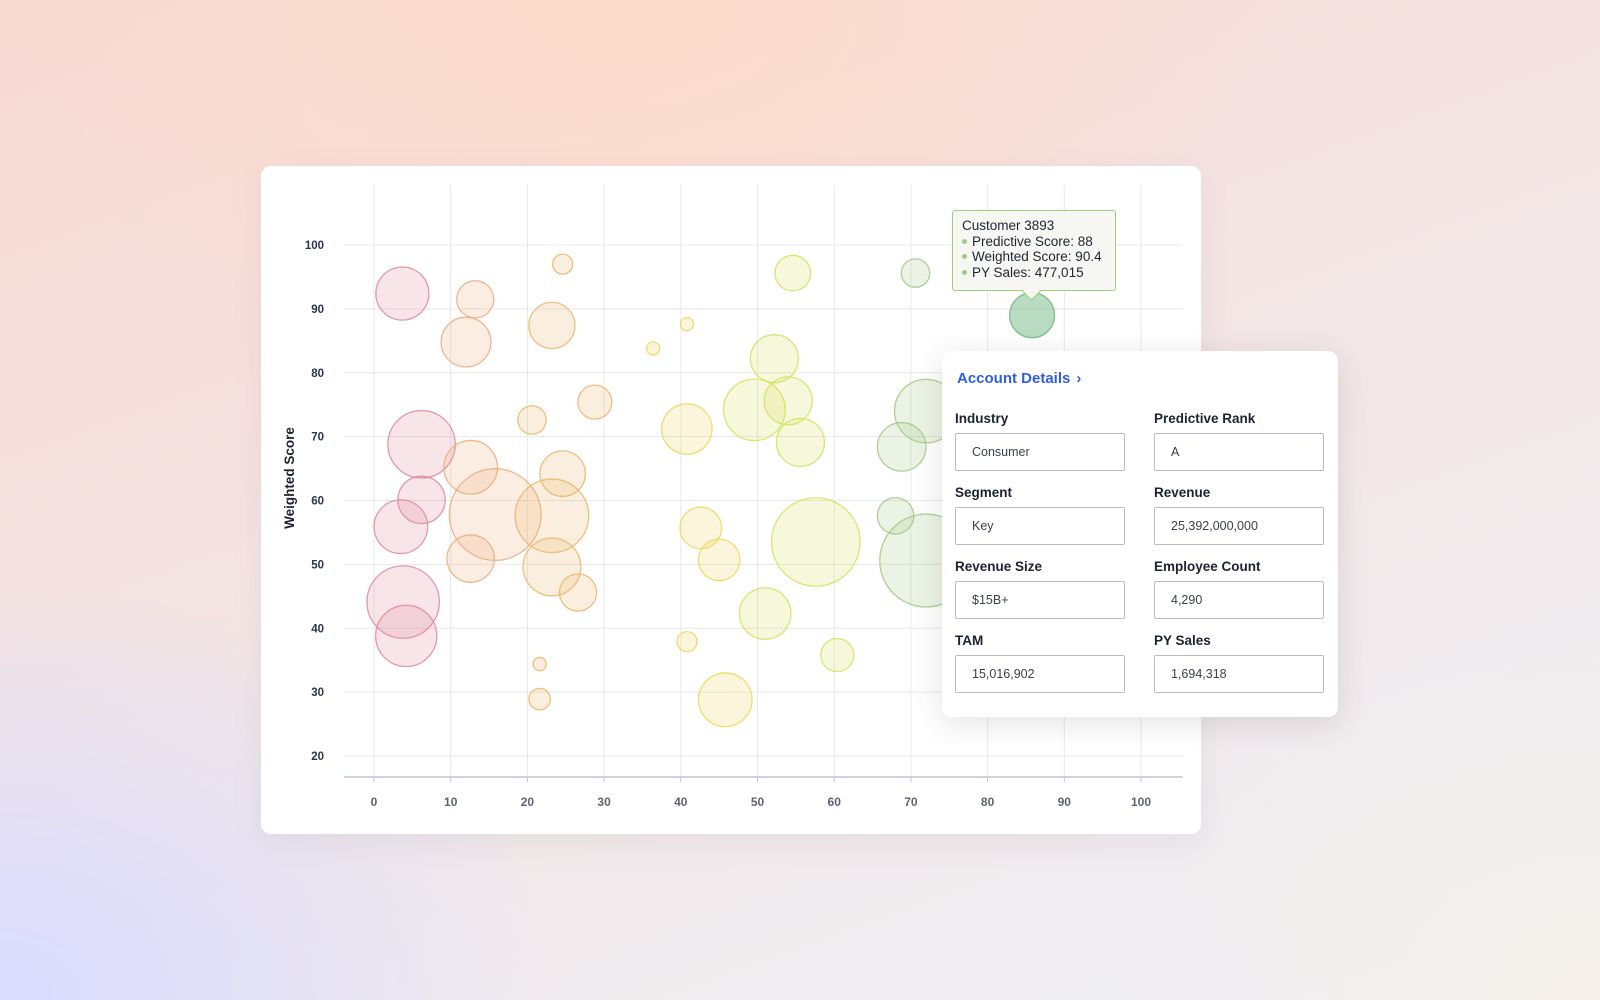 This screenshot has width=1600, height=1000. Describe the element at coordinates (1239, 526) in the screenshot. I see `revenue-field: 25,392,000,000` at that location.